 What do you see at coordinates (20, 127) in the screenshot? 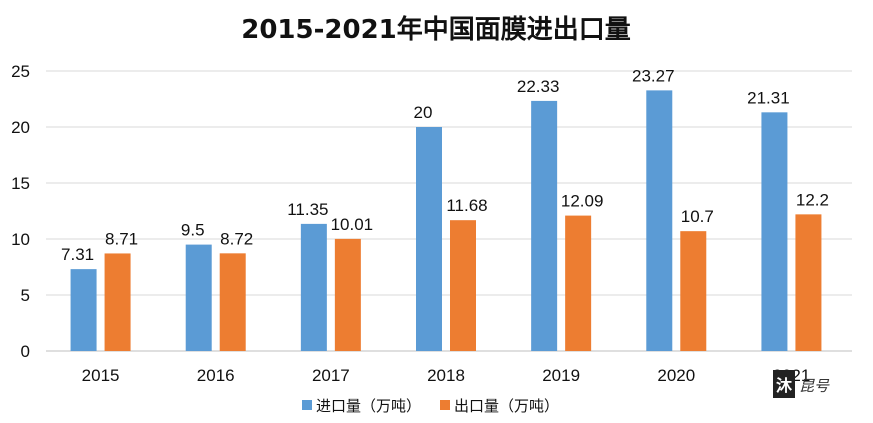
I see `y-tick-label: 20` at bounding box center [20, 127].